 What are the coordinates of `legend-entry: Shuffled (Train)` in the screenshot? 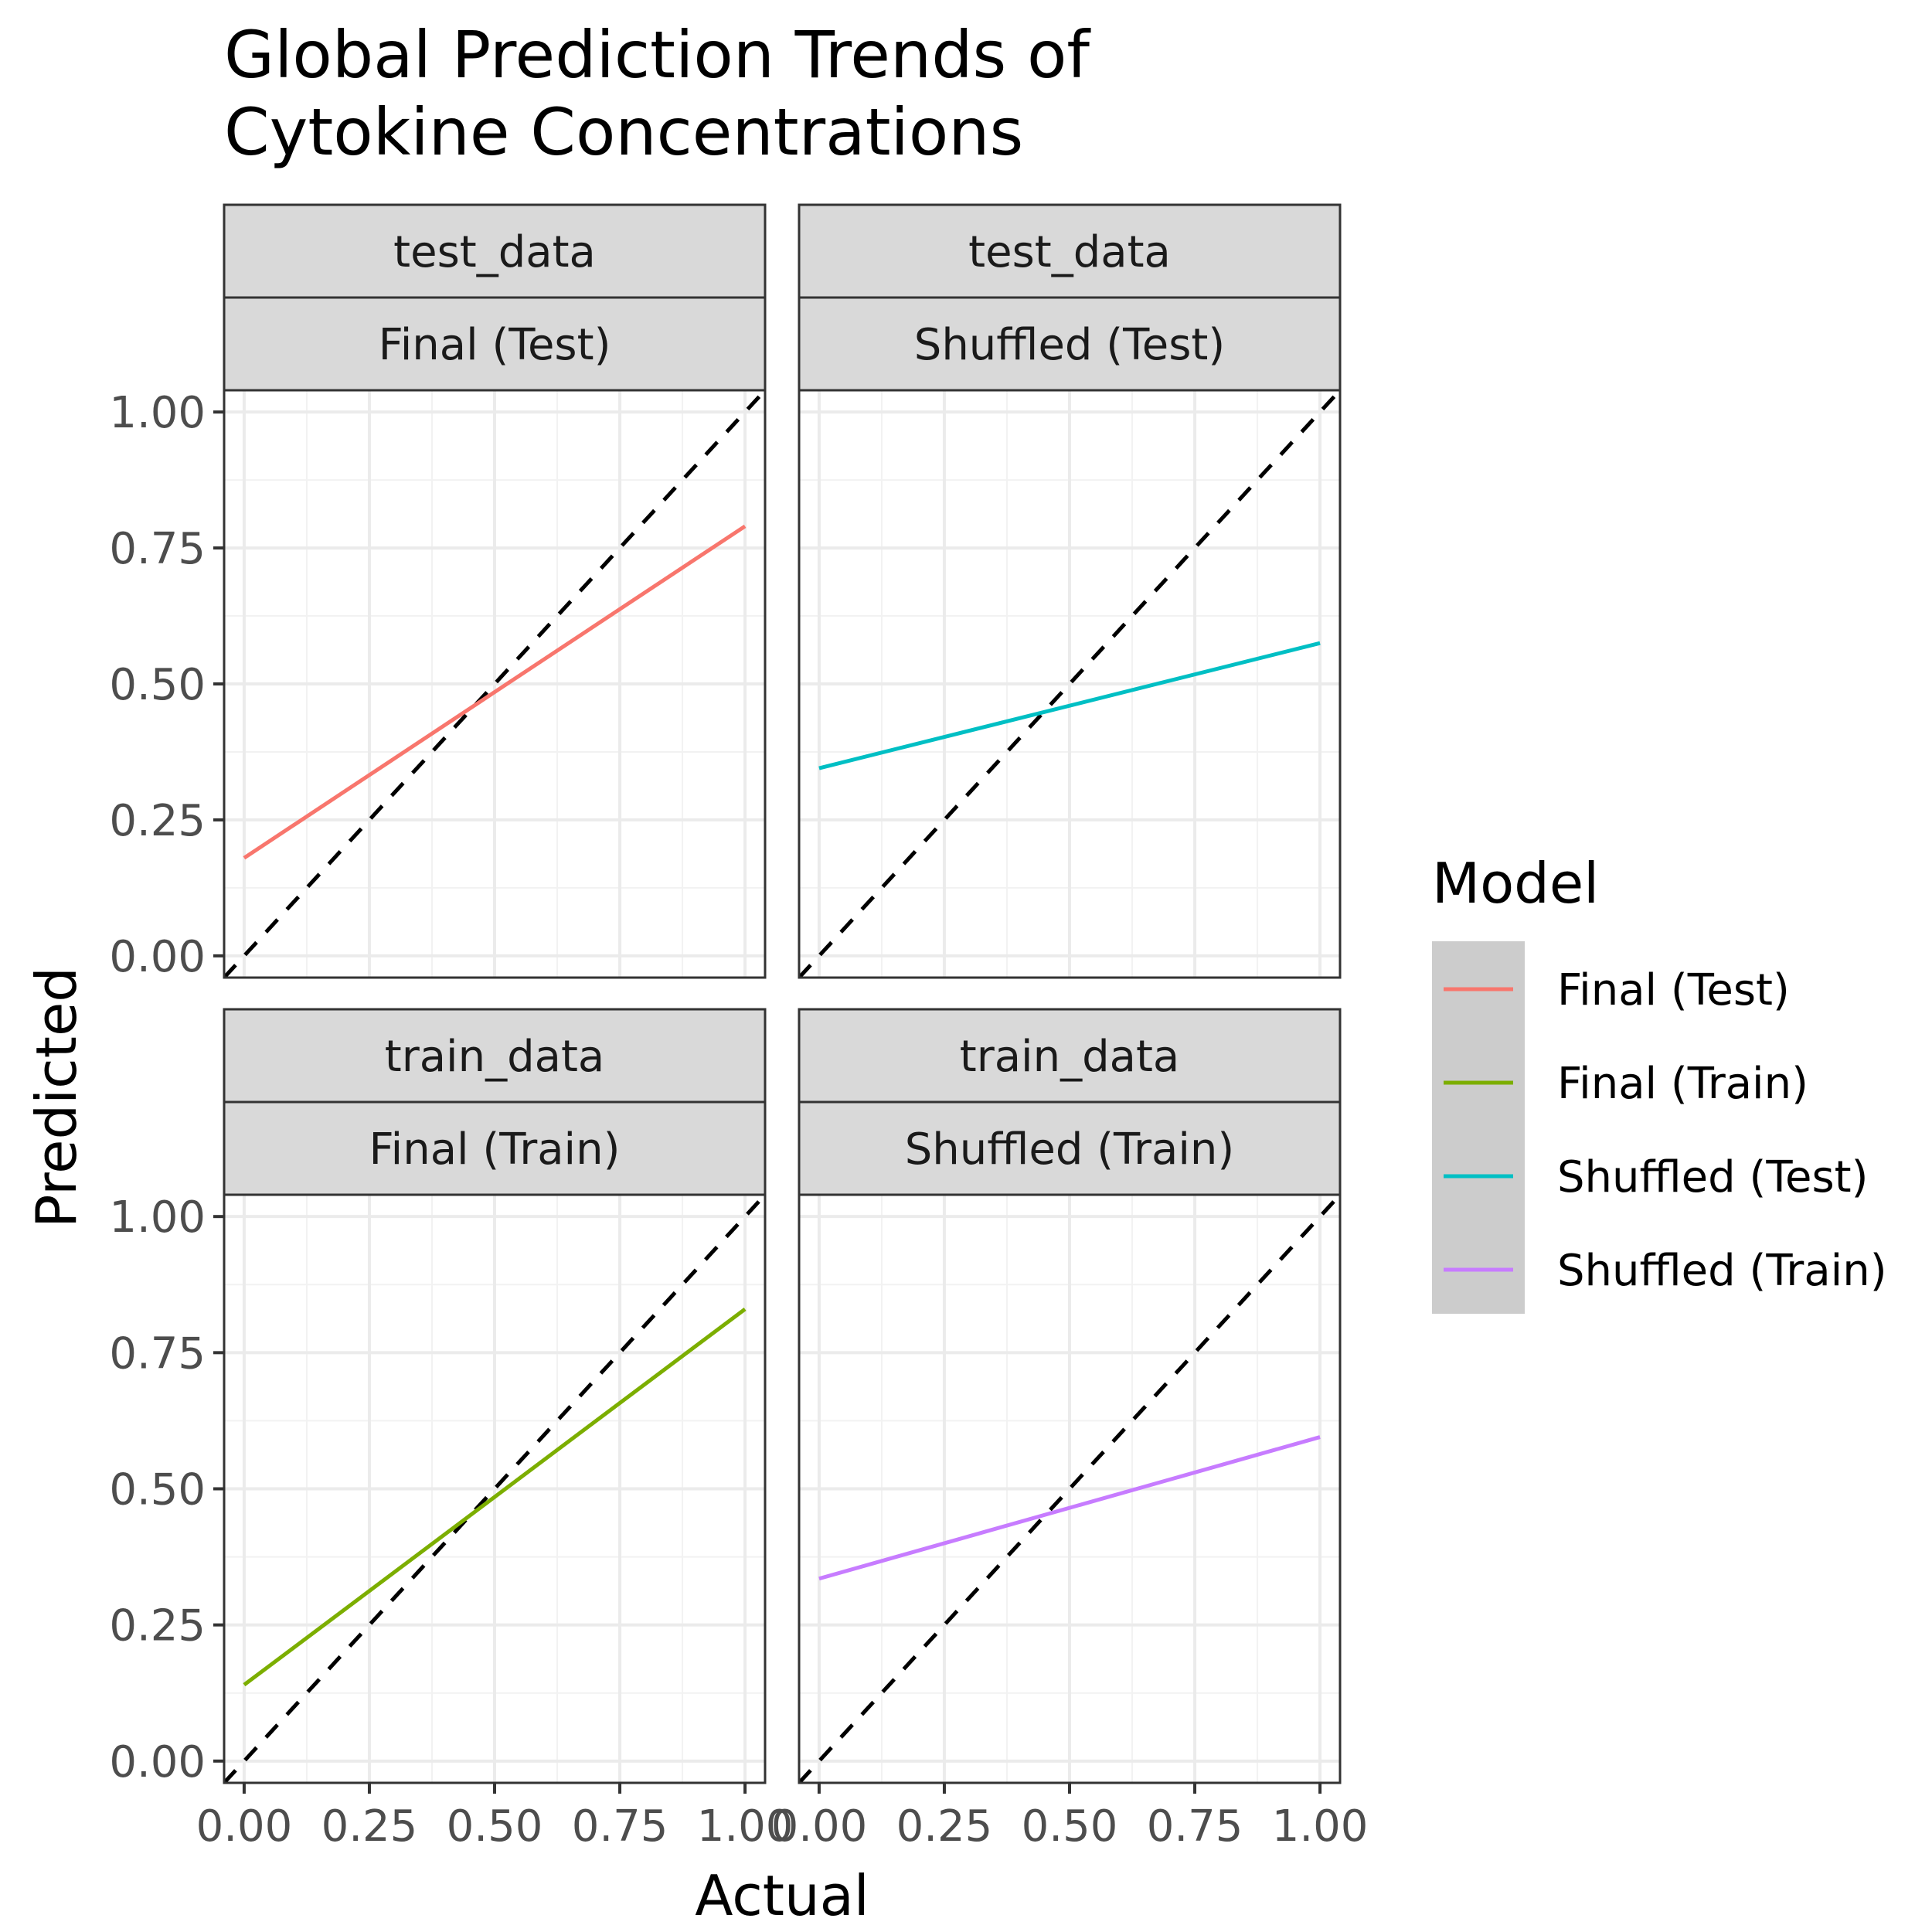 It's located at (1666, 1271).